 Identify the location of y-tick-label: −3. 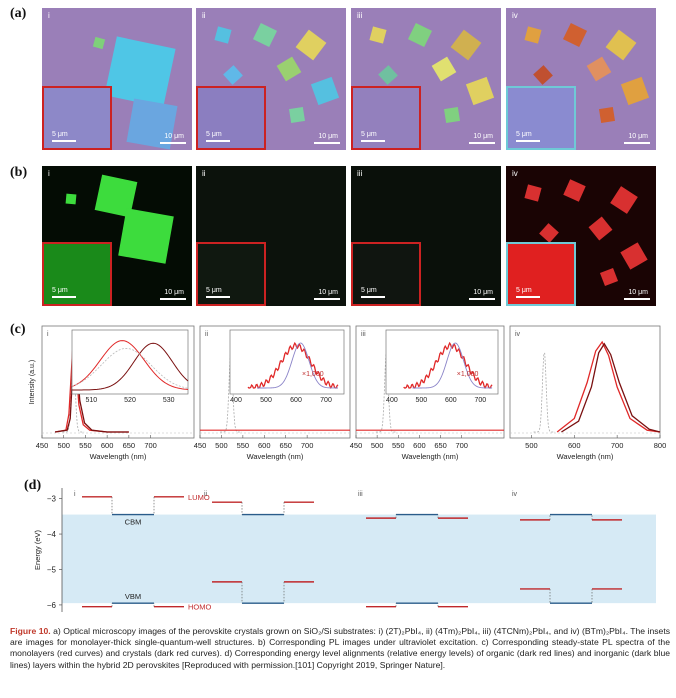
(52, 499).